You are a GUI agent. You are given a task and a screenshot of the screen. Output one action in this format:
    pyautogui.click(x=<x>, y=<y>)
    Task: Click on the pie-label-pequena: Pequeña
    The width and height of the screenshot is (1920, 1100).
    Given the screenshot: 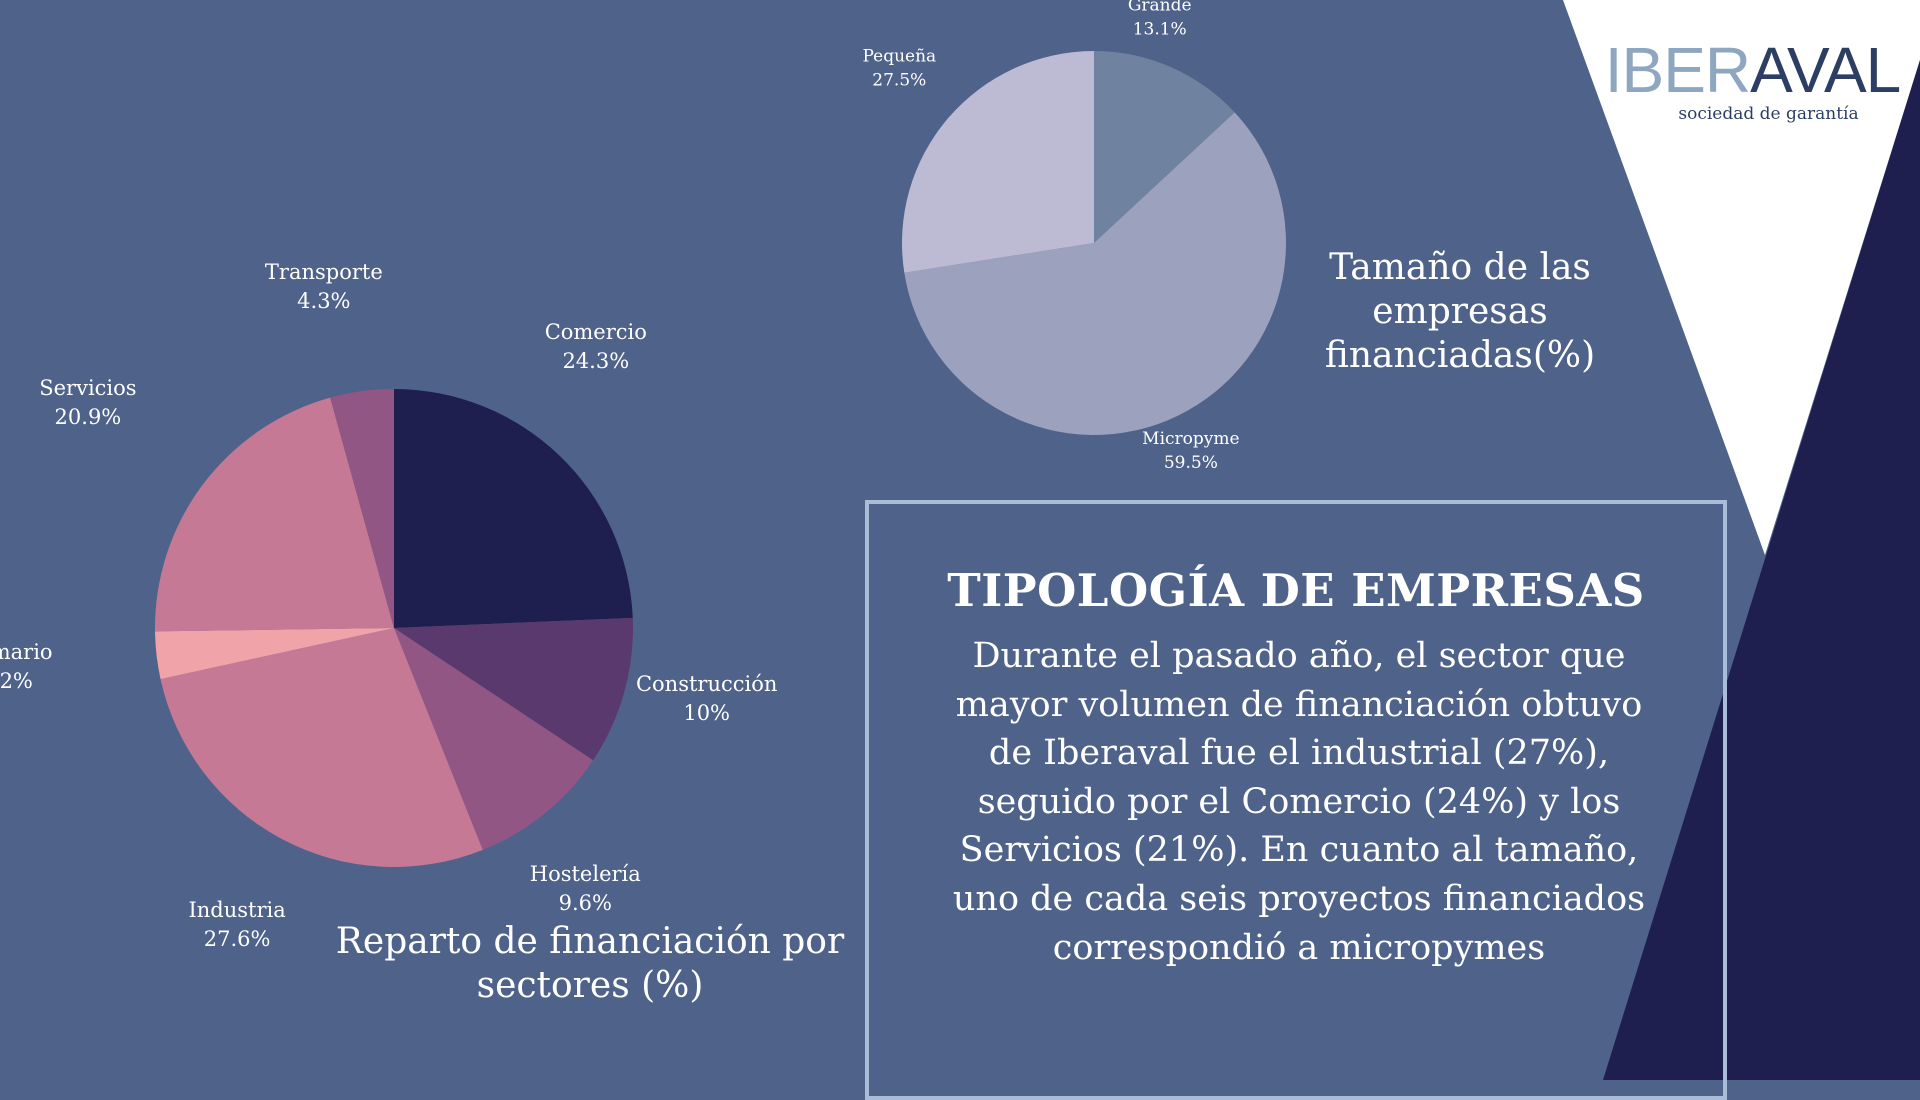 What is the action you would take?
    pyautogui.click(x=899, y=56)
    